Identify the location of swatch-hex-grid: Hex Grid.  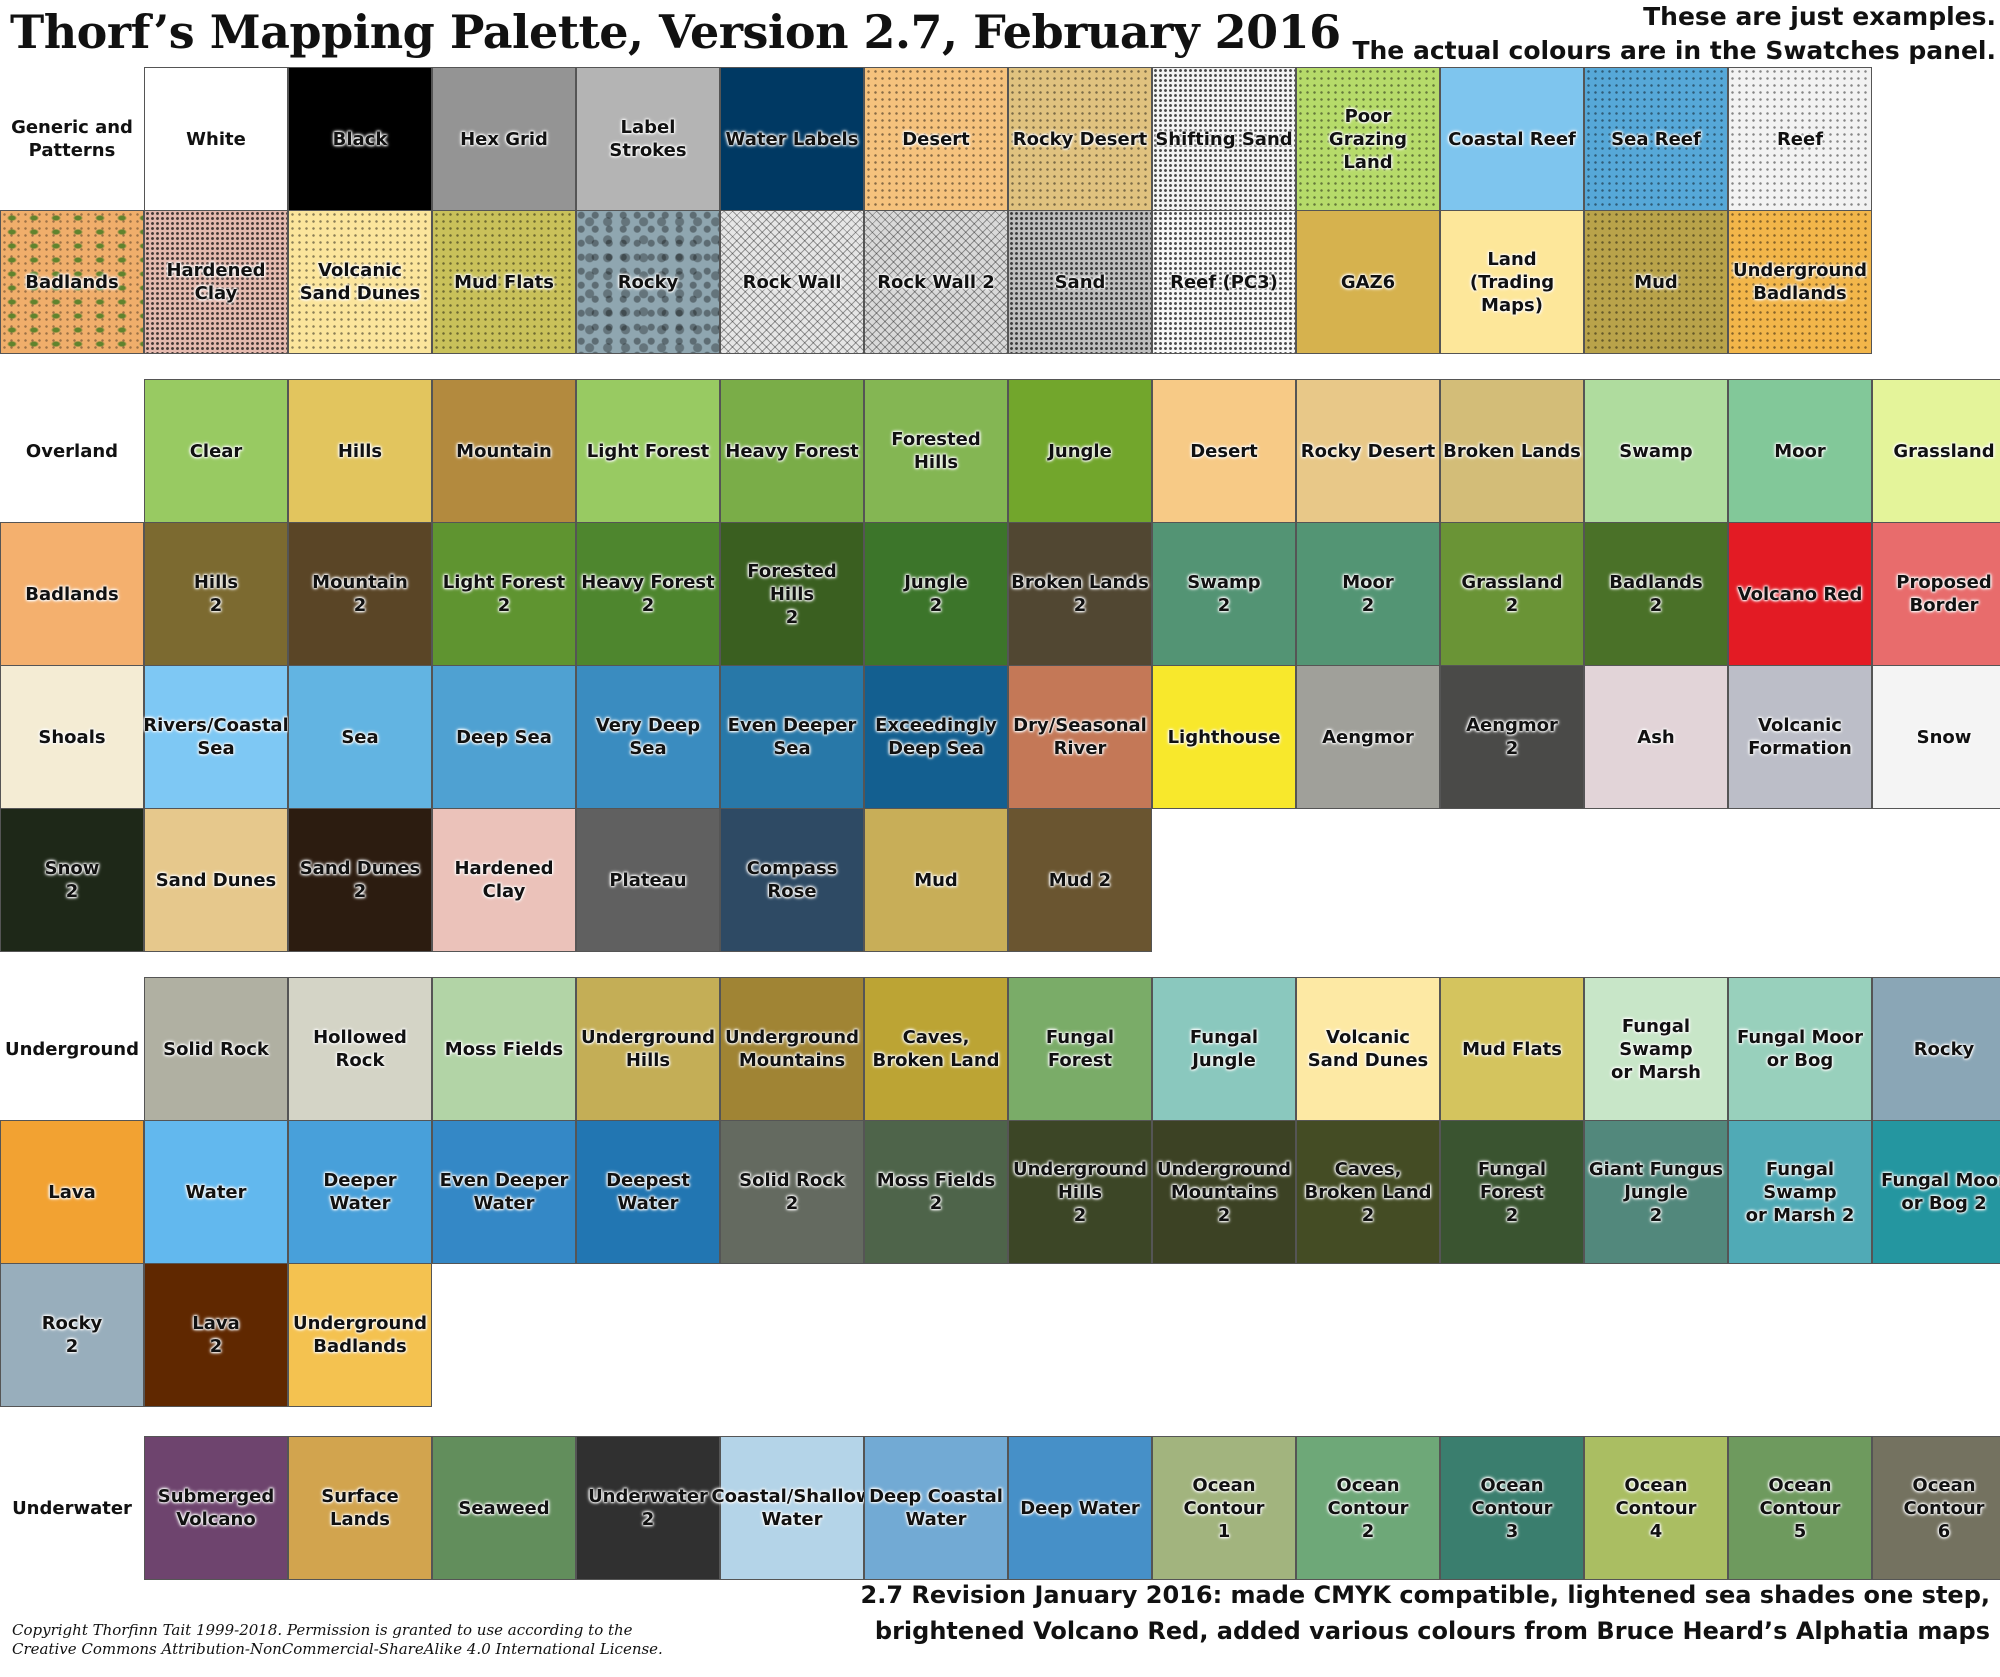
(504, 139).